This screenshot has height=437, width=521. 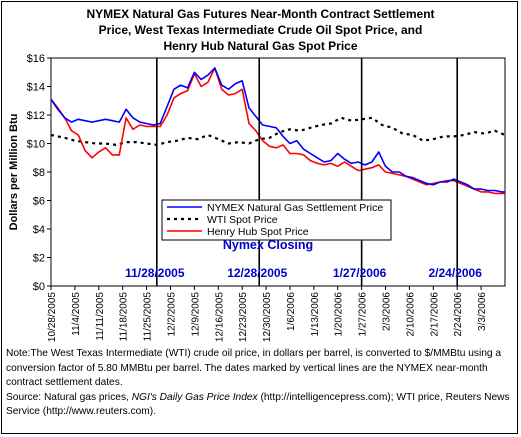 What do you see at coordinates (456, 273) in the screenshot?
I see `settlement-date-label: 2/24/2006` at bounding box center [456, 273].